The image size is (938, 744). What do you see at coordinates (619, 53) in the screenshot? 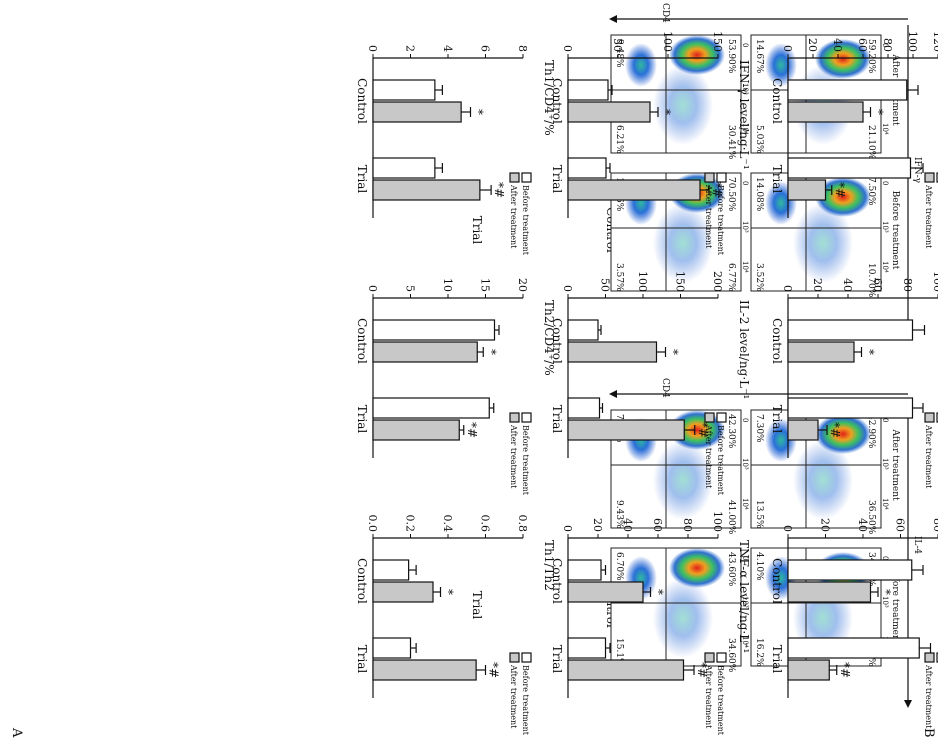
I see `quadrant-value-ll: 9.48%` at bounding box center [619, 53].